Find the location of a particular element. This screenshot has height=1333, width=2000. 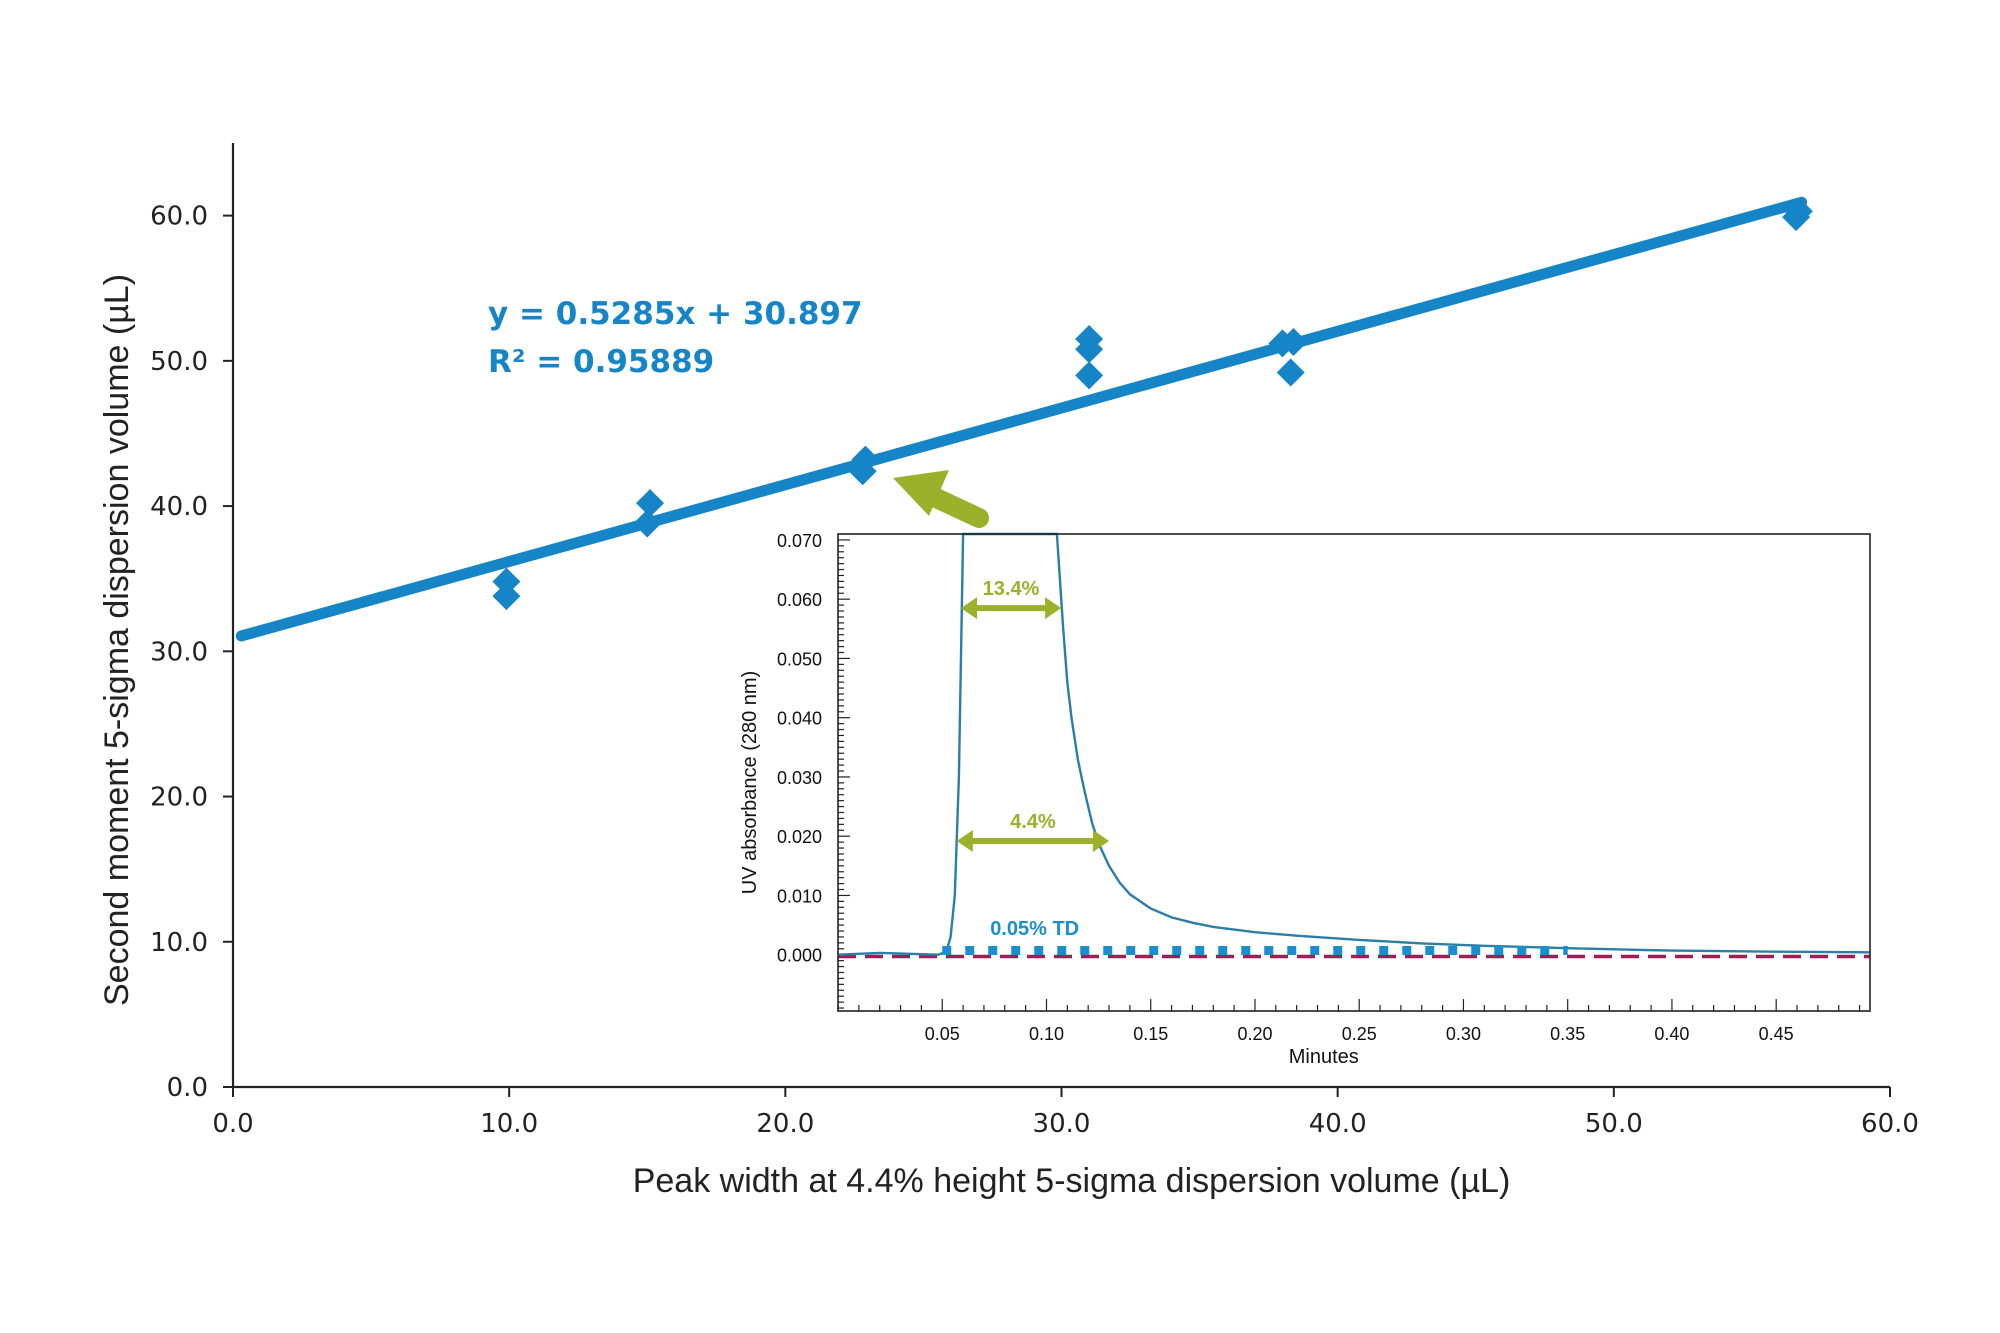

main-x-tick-label: 40.0 is located at coordinates (1338, 1124).